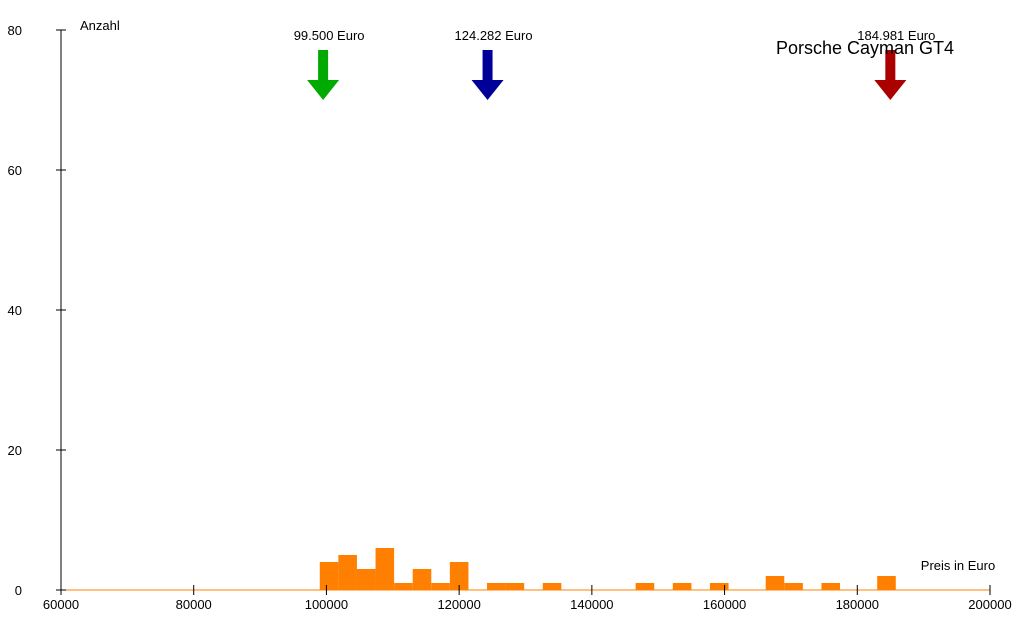 The width and height of the screenshot is (1020, 620). I want to click on x-tick-label: 60000, so click(61, 604).